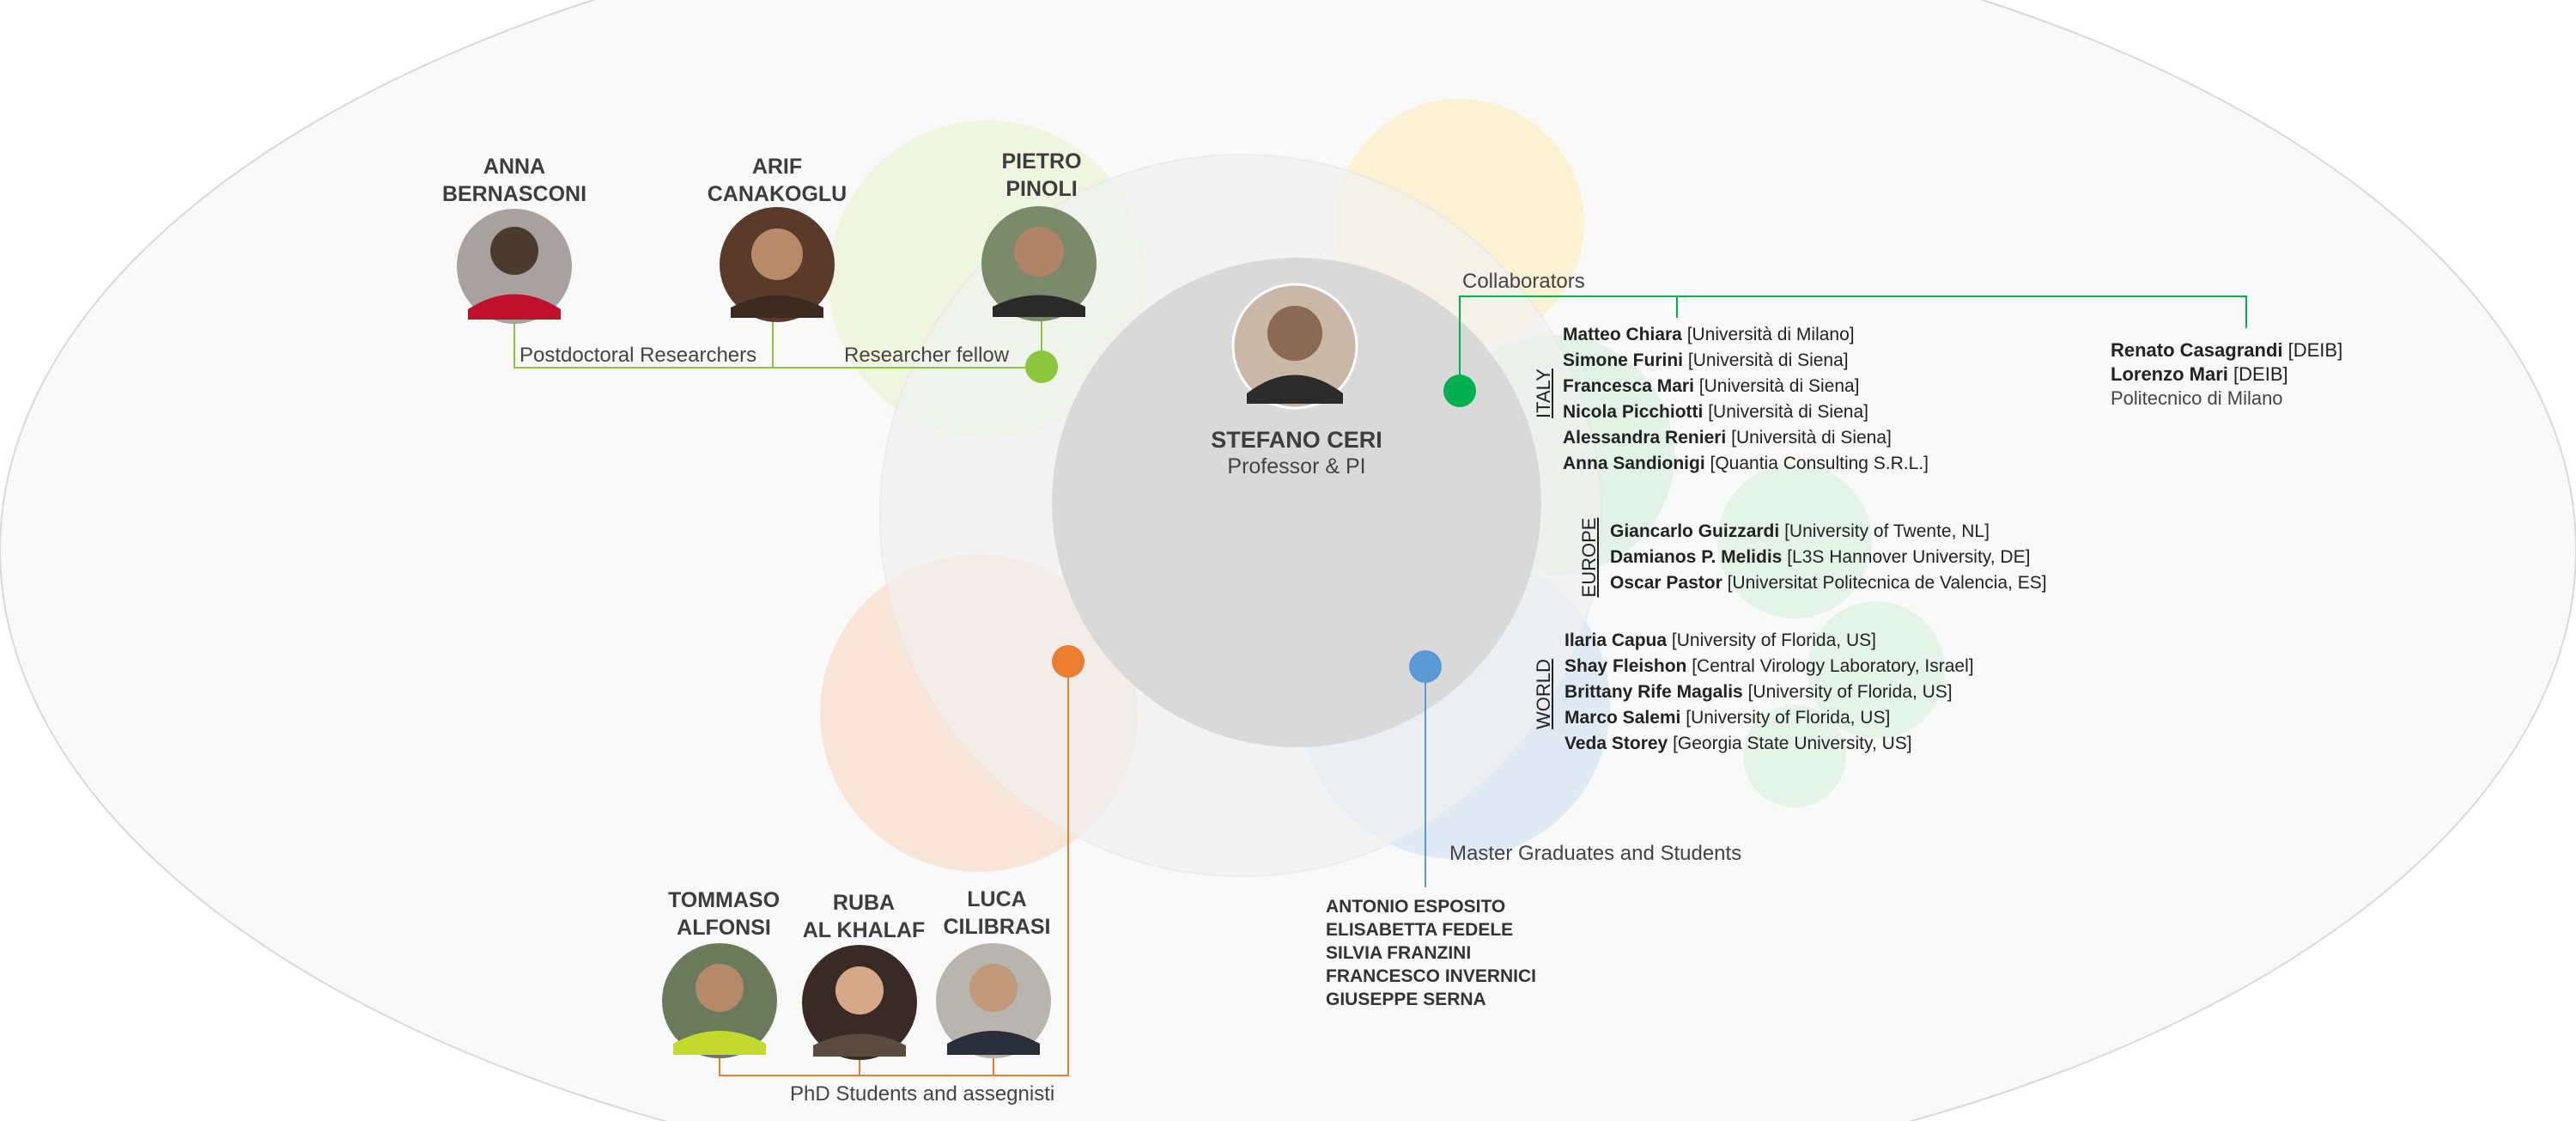 The height and width of the screenshot is (1121, 2576). Describe the element at coordinates (1709, 334) in the screenshot. I see `collab-member: Matteo Chiara [Università di Milano]` at that location.